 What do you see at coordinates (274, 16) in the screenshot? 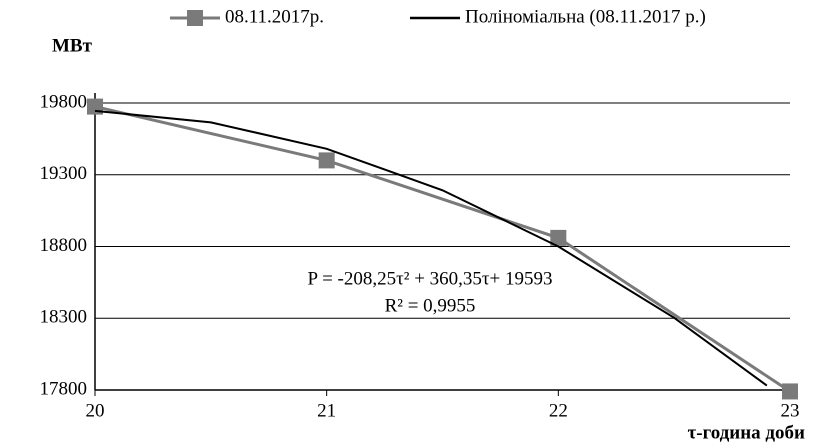
I see `legend-label: 08.11.2017р.` at bounding box center [274, 16].